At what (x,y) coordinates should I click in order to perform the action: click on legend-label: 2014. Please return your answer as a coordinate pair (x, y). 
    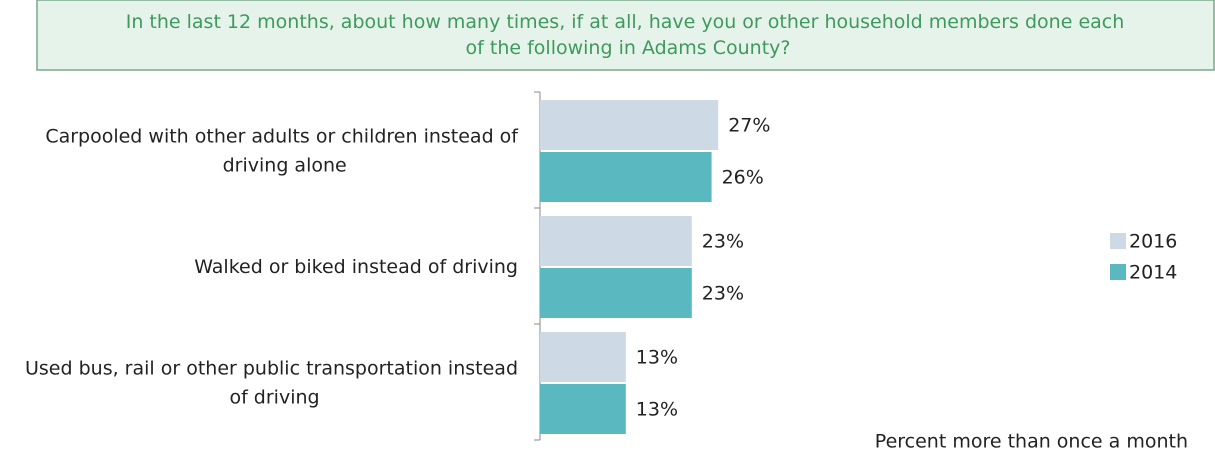
    Looking at the image, I should click on (1153, 273).